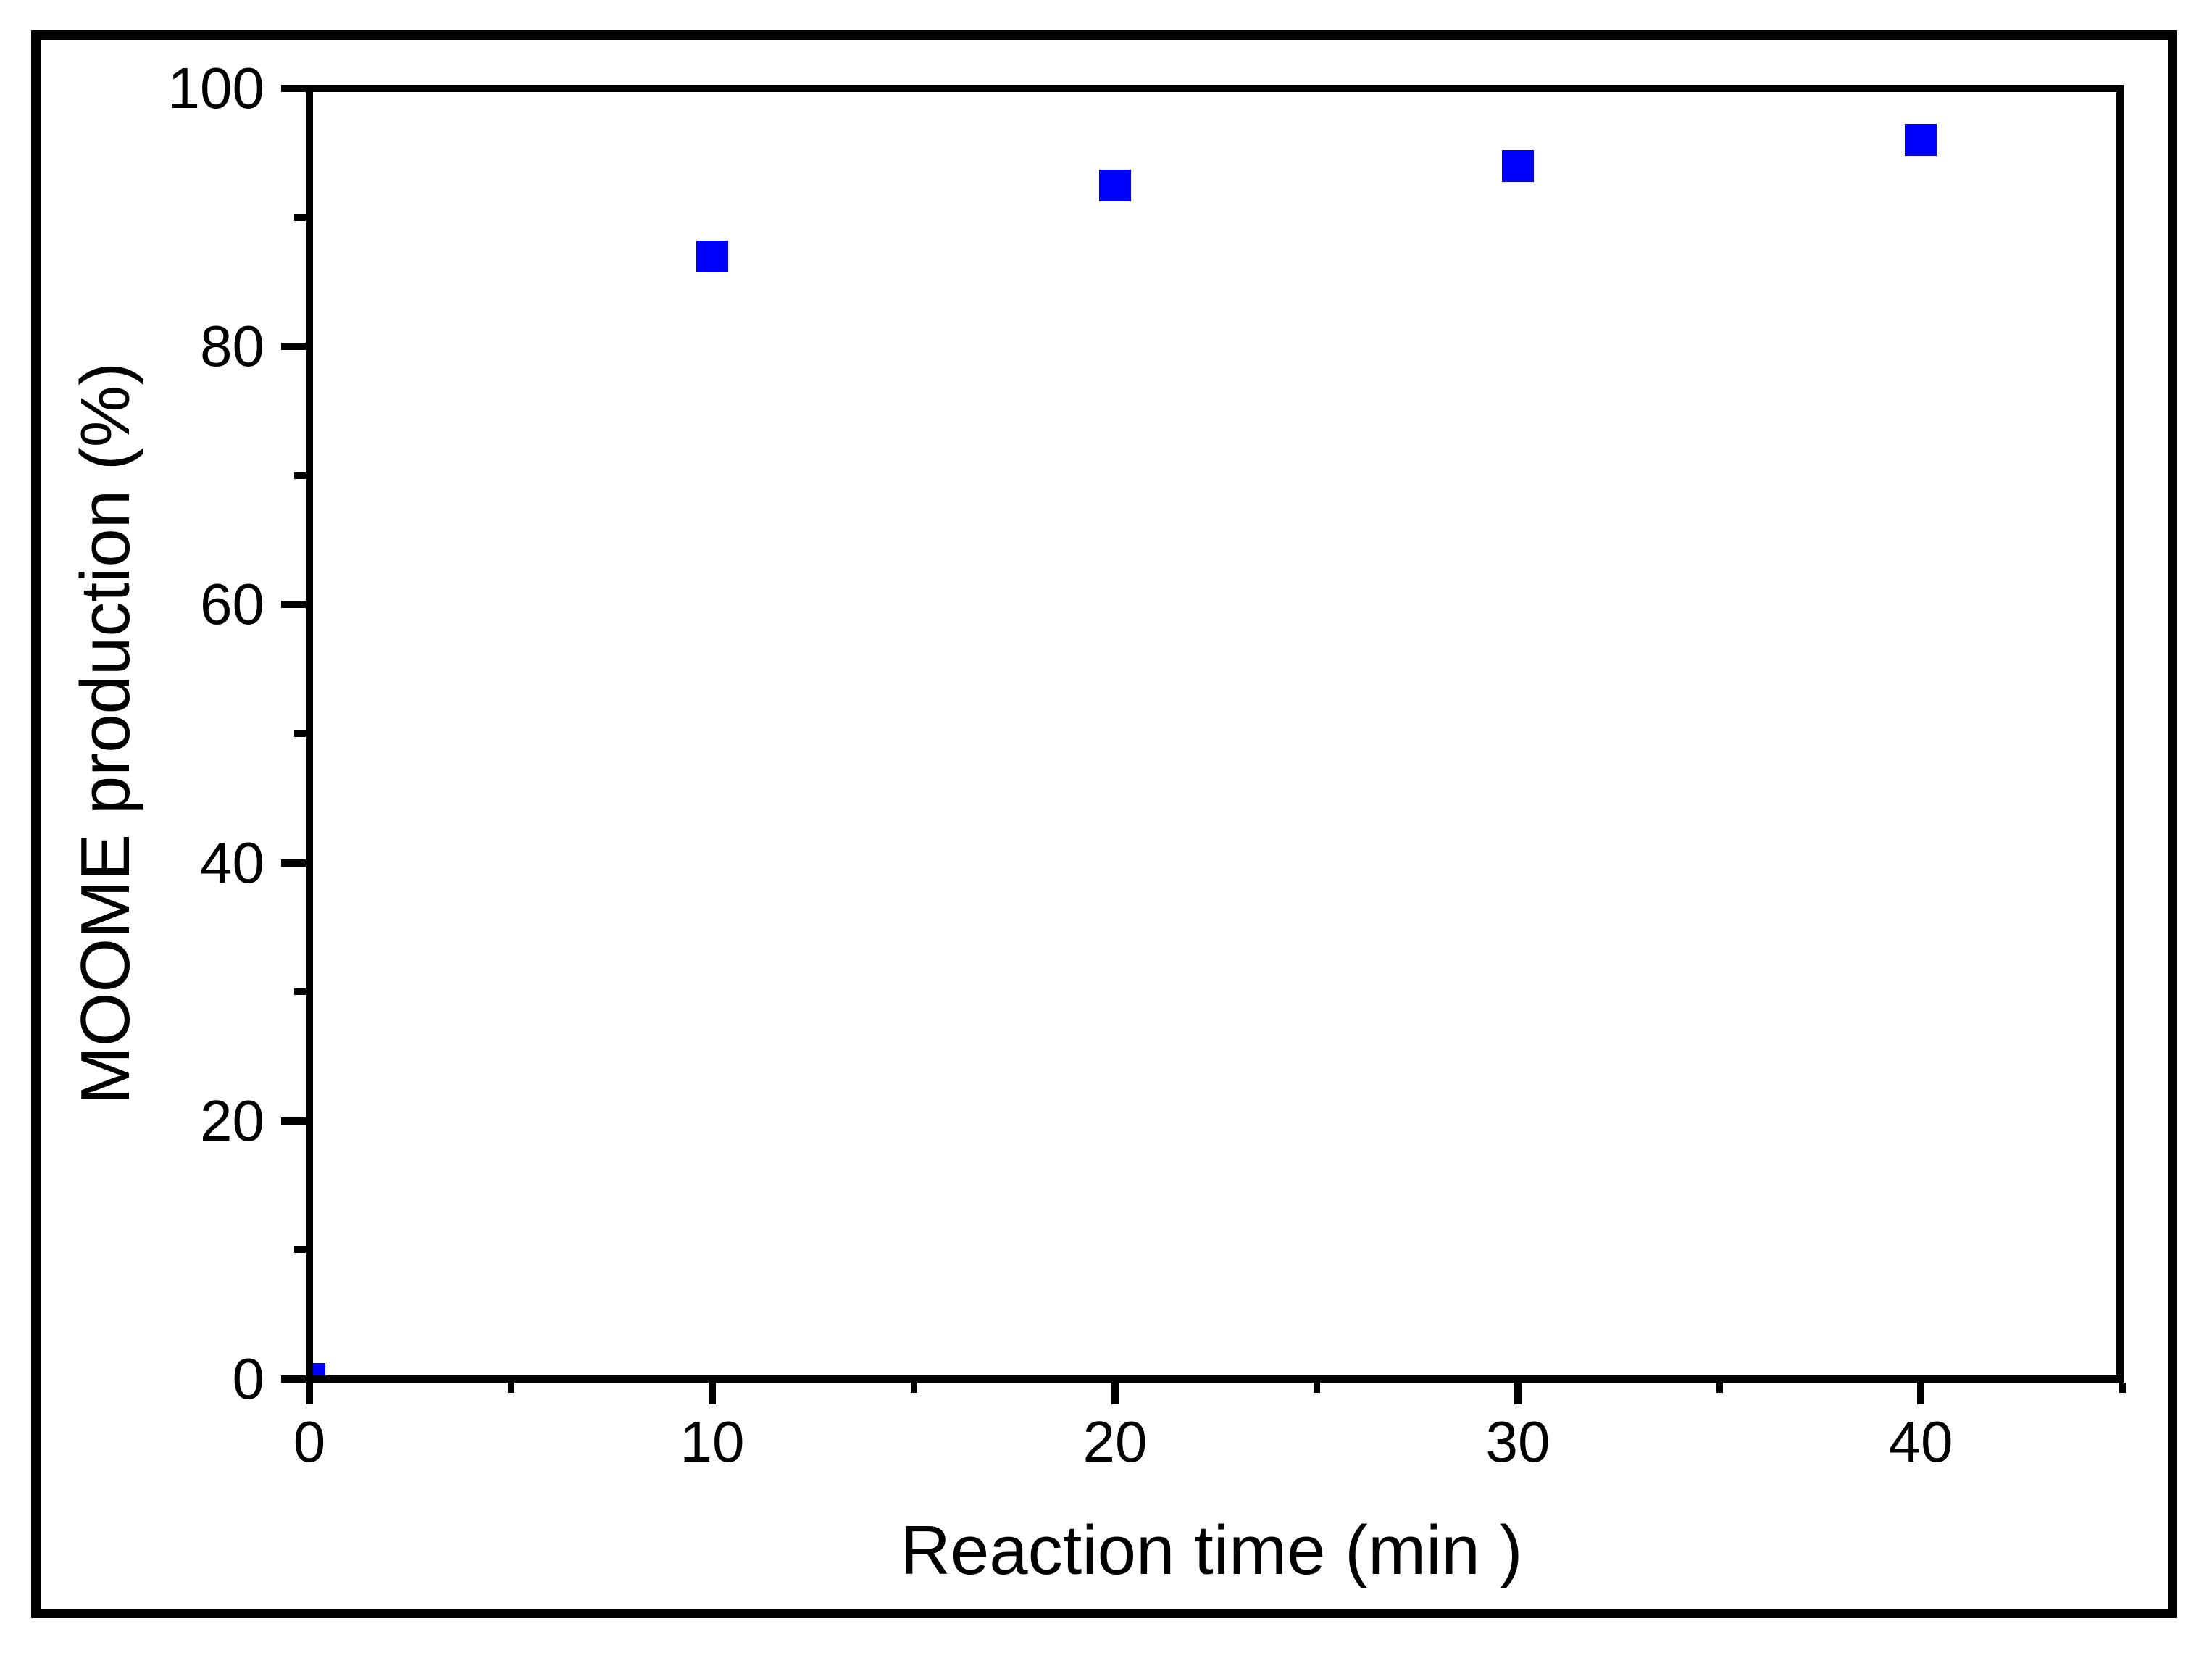  Describe the element at coordinates (215, 88) in the screenshot. I see `y-tick-label: 100` at that location.